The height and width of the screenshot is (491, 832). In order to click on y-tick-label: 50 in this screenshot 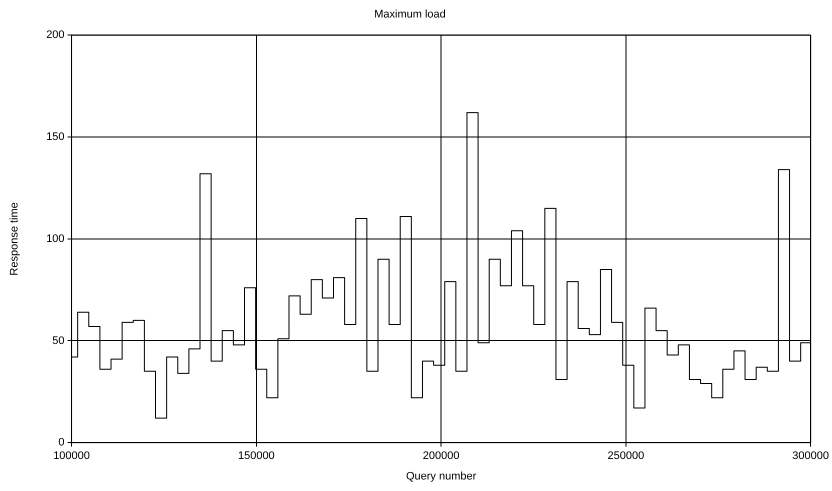, I will do `click(58, 340)`.